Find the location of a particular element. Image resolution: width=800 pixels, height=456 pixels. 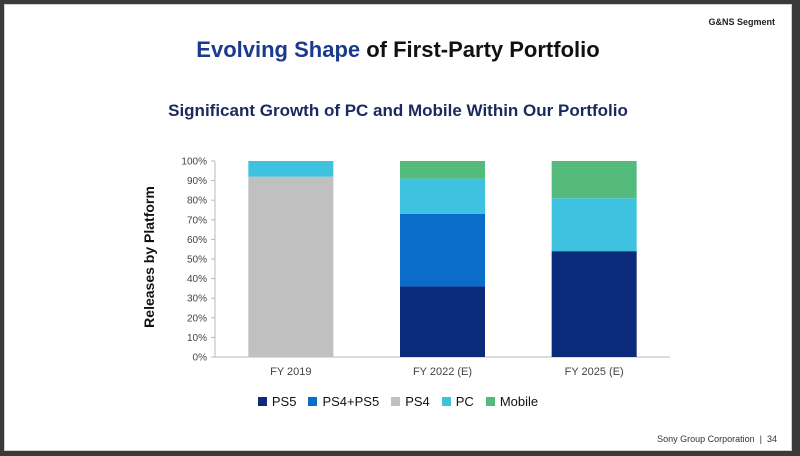

slide-title: Evolving Shape of First-Party Portfolio is located at coordinates (398, 50).